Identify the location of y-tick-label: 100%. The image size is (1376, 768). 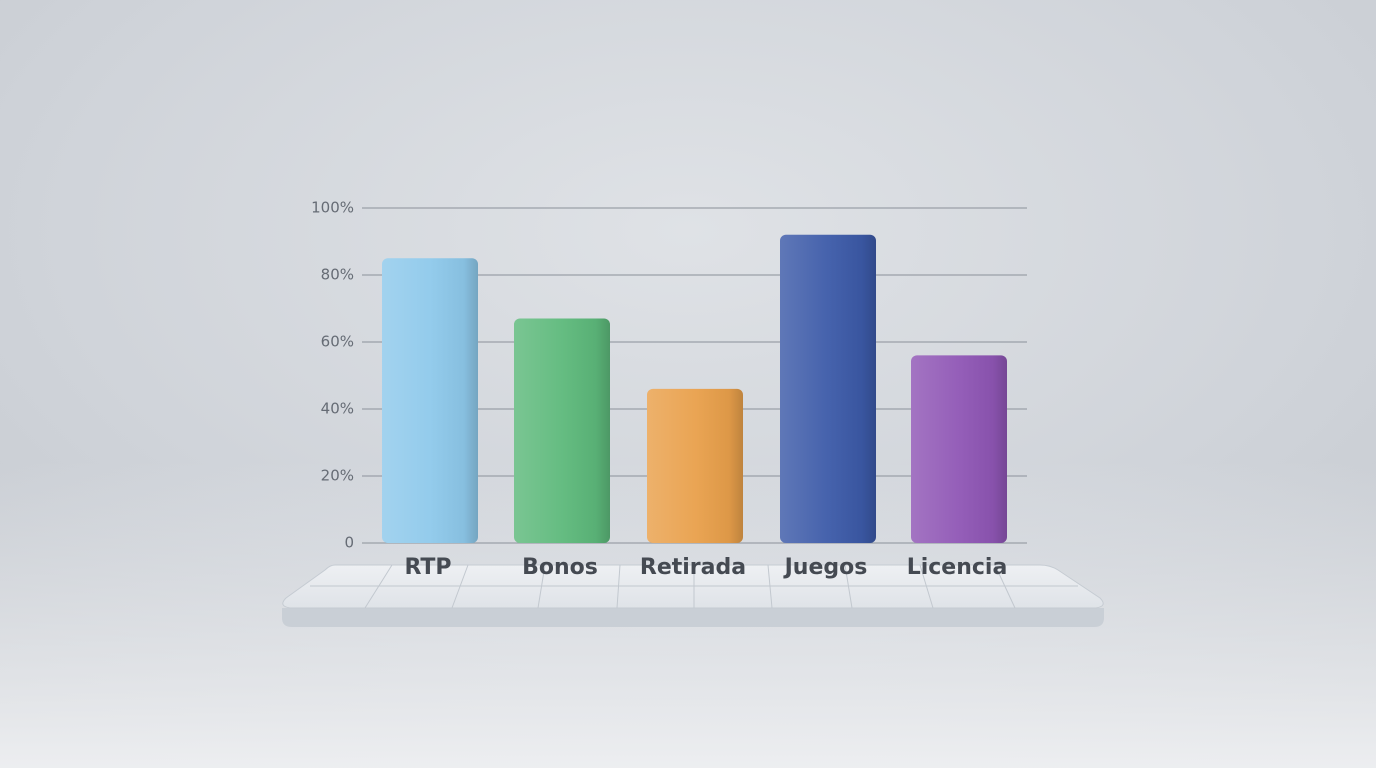
(332, 208).